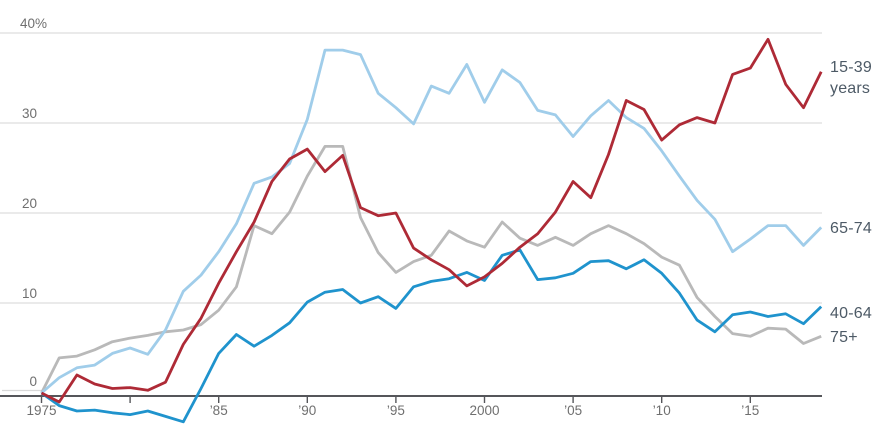 This screenshot has height=441, width=890. What do you see at coordinates (33, 23) in the screenshot?
I see `y-axis-label: 40%` at bounding box center [33, 23].